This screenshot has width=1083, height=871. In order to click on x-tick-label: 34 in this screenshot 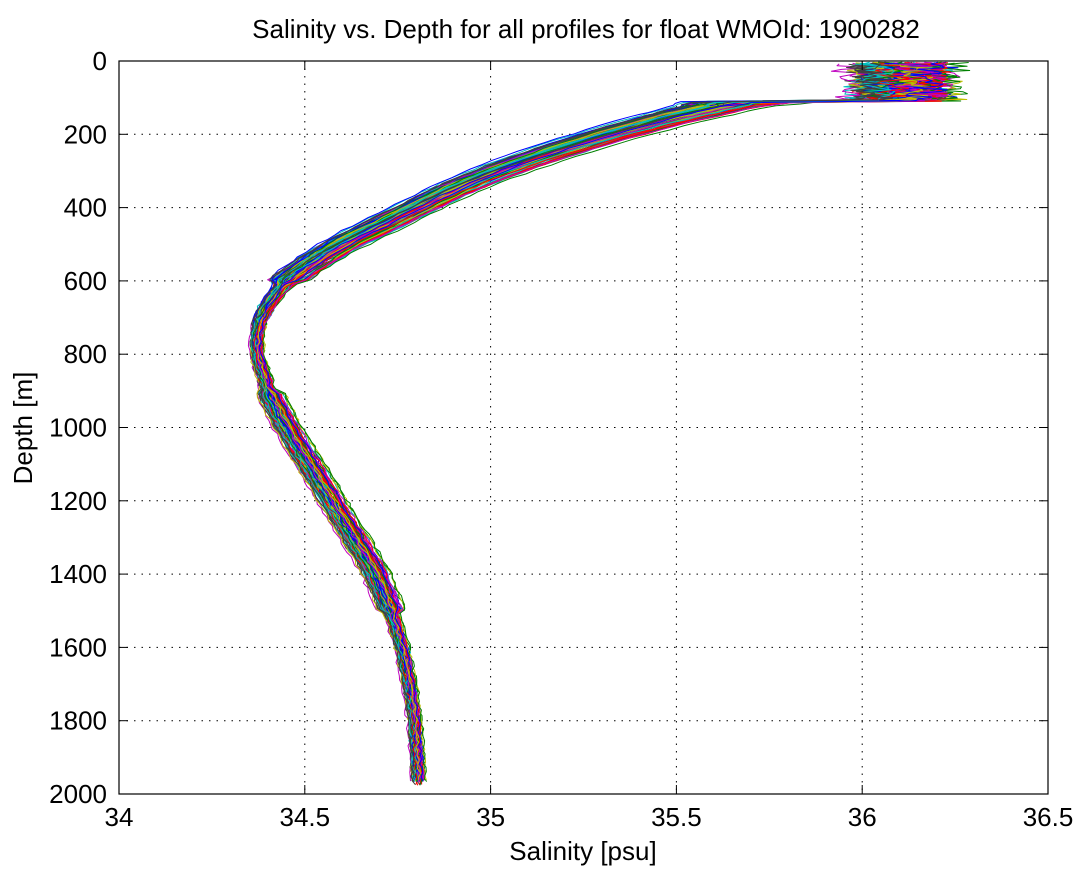, I will do `click(119, 817)`.